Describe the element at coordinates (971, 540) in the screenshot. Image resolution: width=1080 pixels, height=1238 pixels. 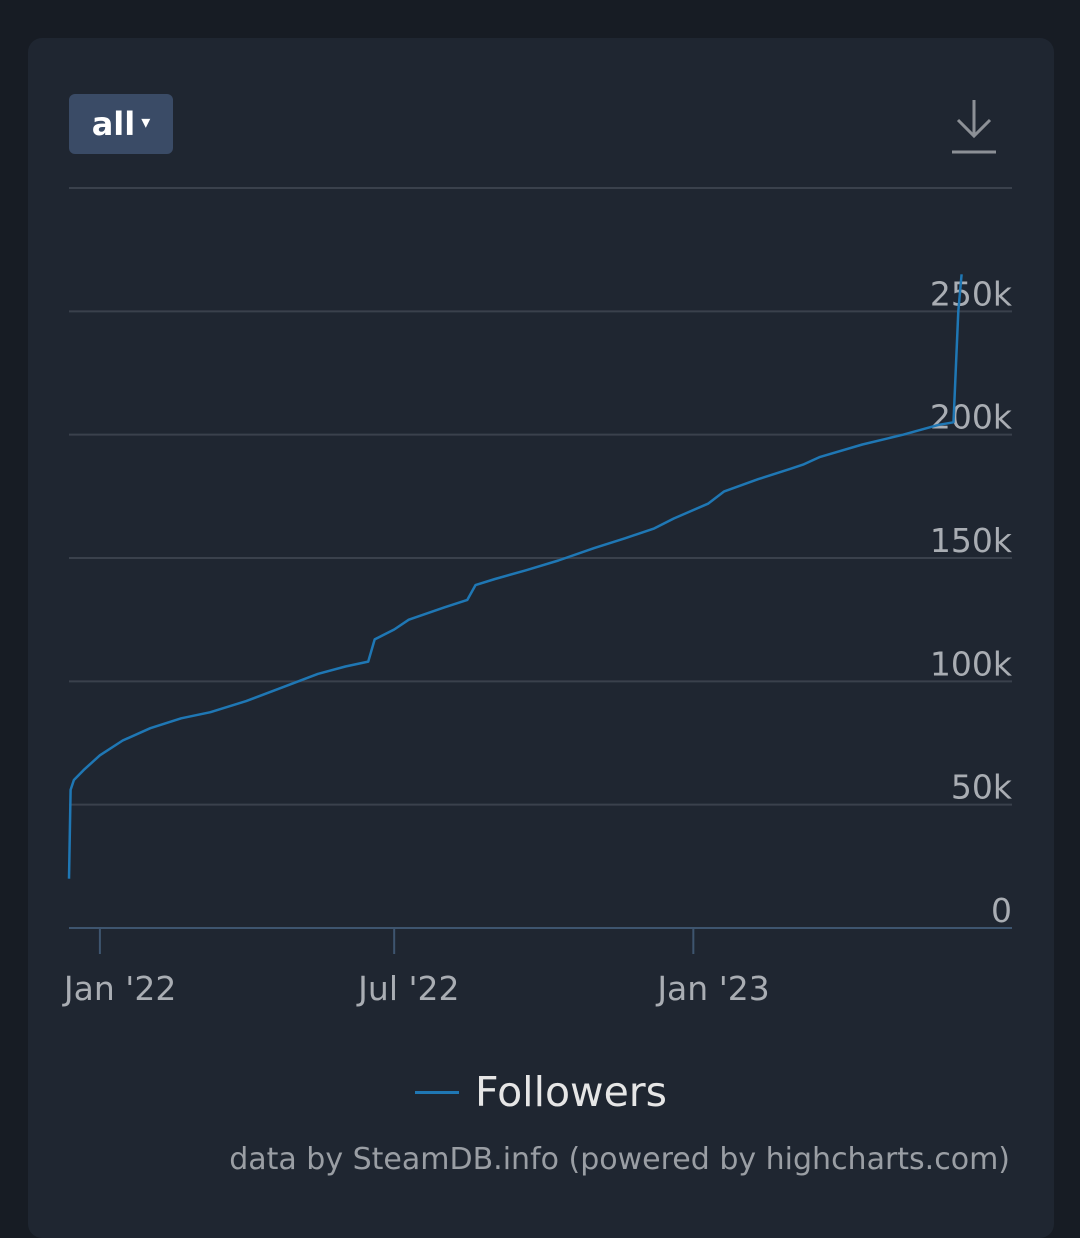
I see `y-tick-label-150k: 150k` at that location.